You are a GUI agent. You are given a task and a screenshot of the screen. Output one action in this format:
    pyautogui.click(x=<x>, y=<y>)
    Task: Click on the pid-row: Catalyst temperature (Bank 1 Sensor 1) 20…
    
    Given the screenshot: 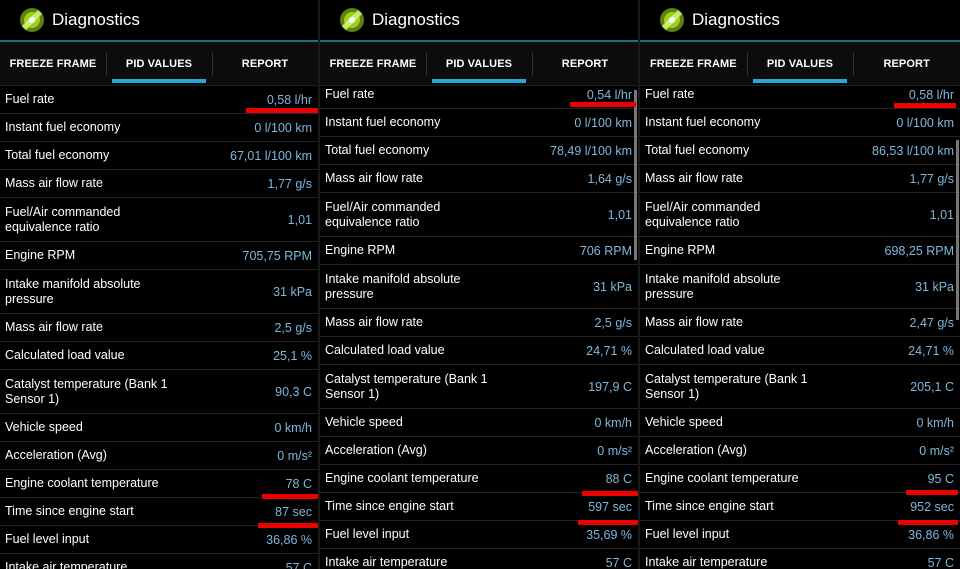 What is the action you would take?
    pyautogui.click(x=800, y=387)
    